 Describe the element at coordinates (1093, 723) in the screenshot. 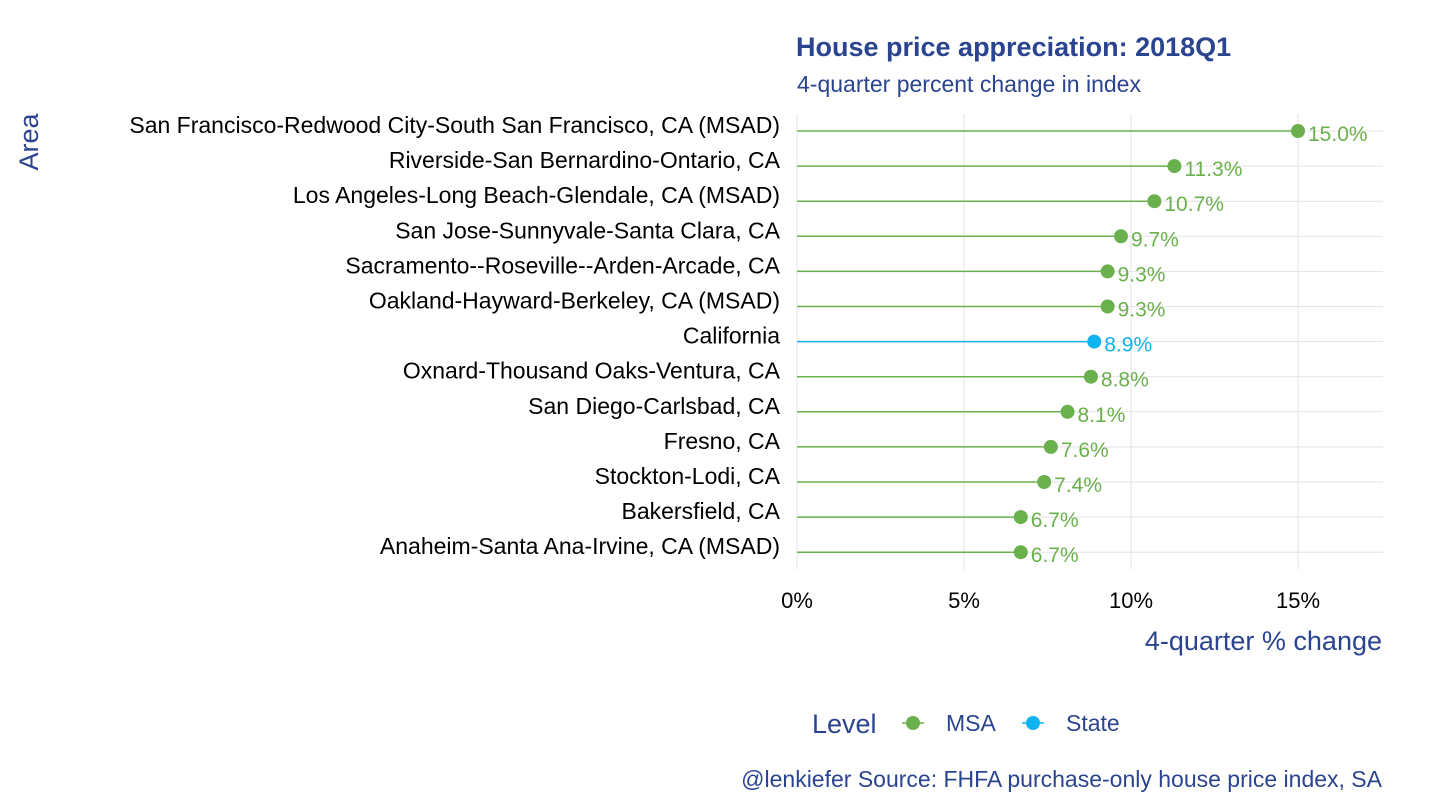

I see `legend-label: State` at that location.